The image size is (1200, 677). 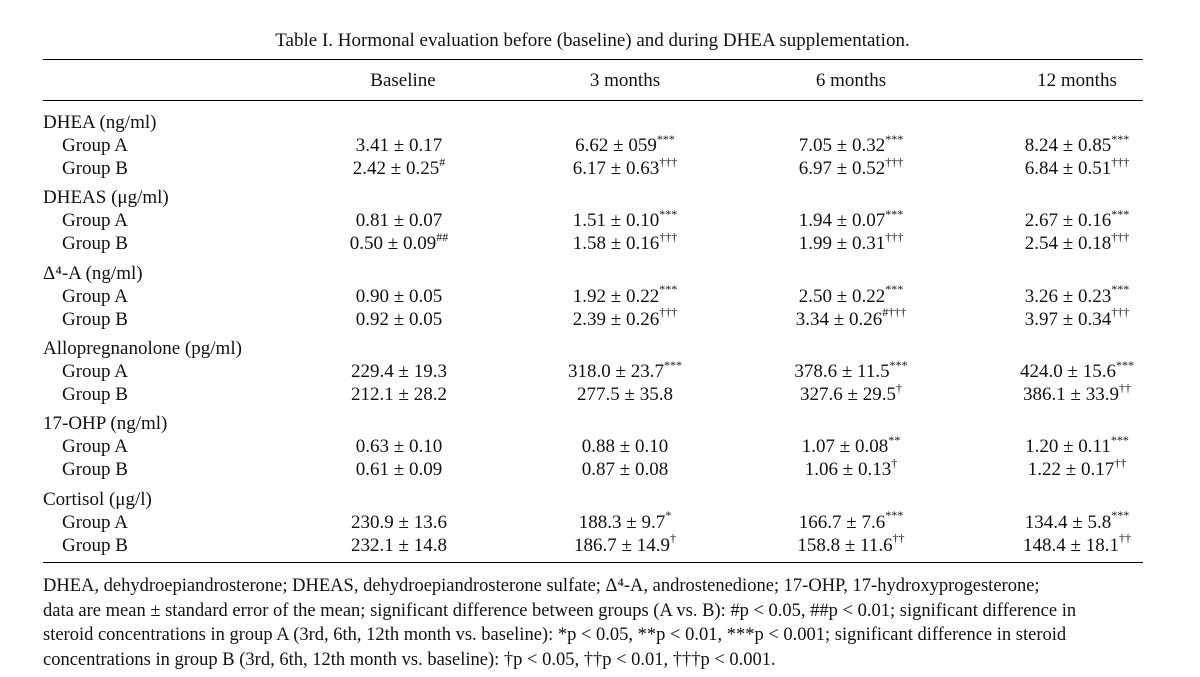 What do you see at coordinates (625, 470) in the screenshot?
I see `cell-value: 0.87 ± 0.08` at bounding box center [625, 470].